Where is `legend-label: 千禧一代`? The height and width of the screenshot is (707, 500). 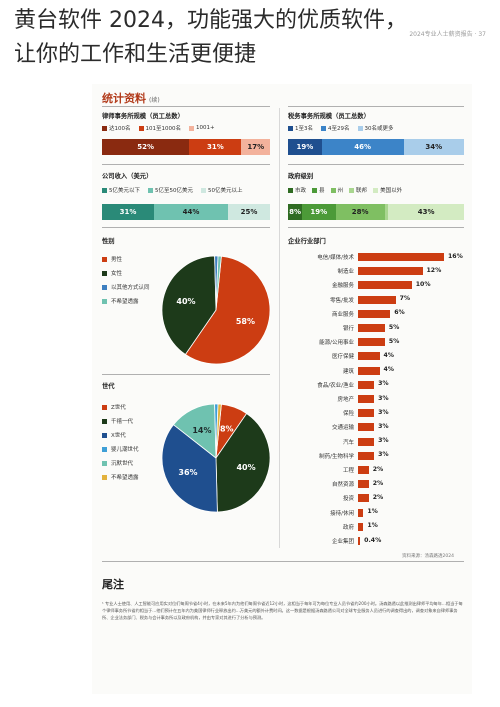 legend-label: 千禧一代 is located at coordinates (122, 422).